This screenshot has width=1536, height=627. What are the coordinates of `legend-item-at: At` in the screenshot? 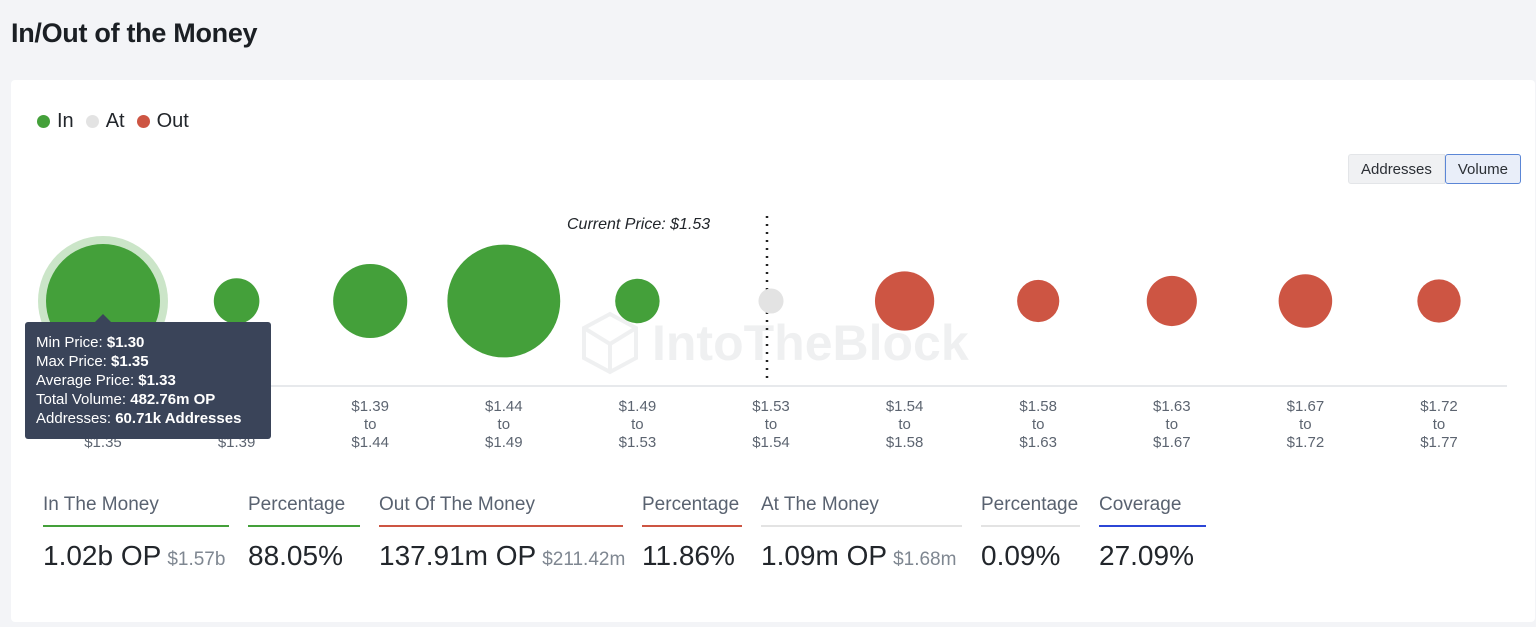 It's located at (105, 121).